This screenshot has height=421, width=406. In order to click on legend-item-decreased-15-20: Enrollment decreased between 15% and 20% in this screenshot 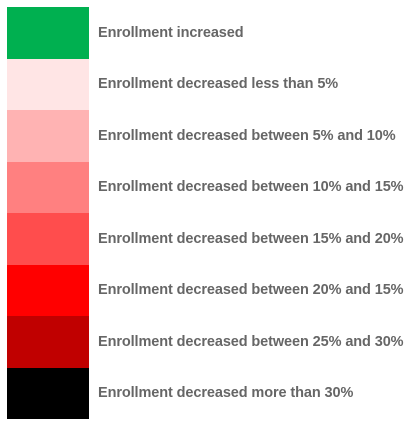, I will do `click(206, 239)`.